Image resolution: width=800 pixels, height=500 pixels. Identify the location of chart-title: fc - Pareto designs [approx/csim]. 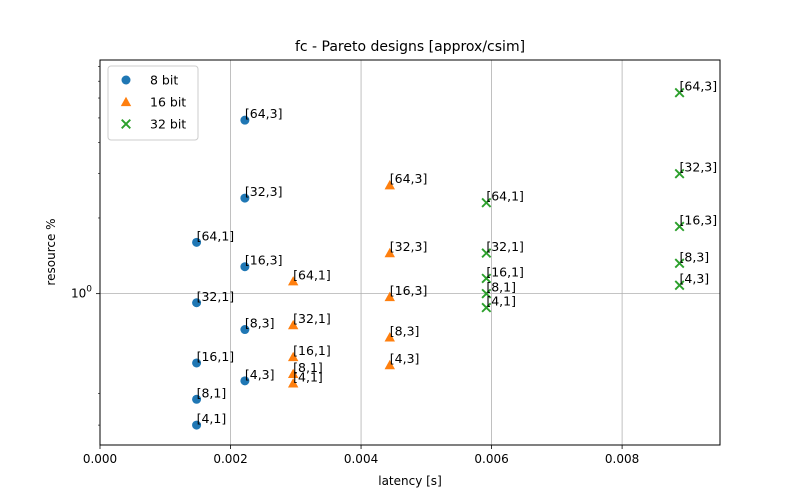
(410, 47).